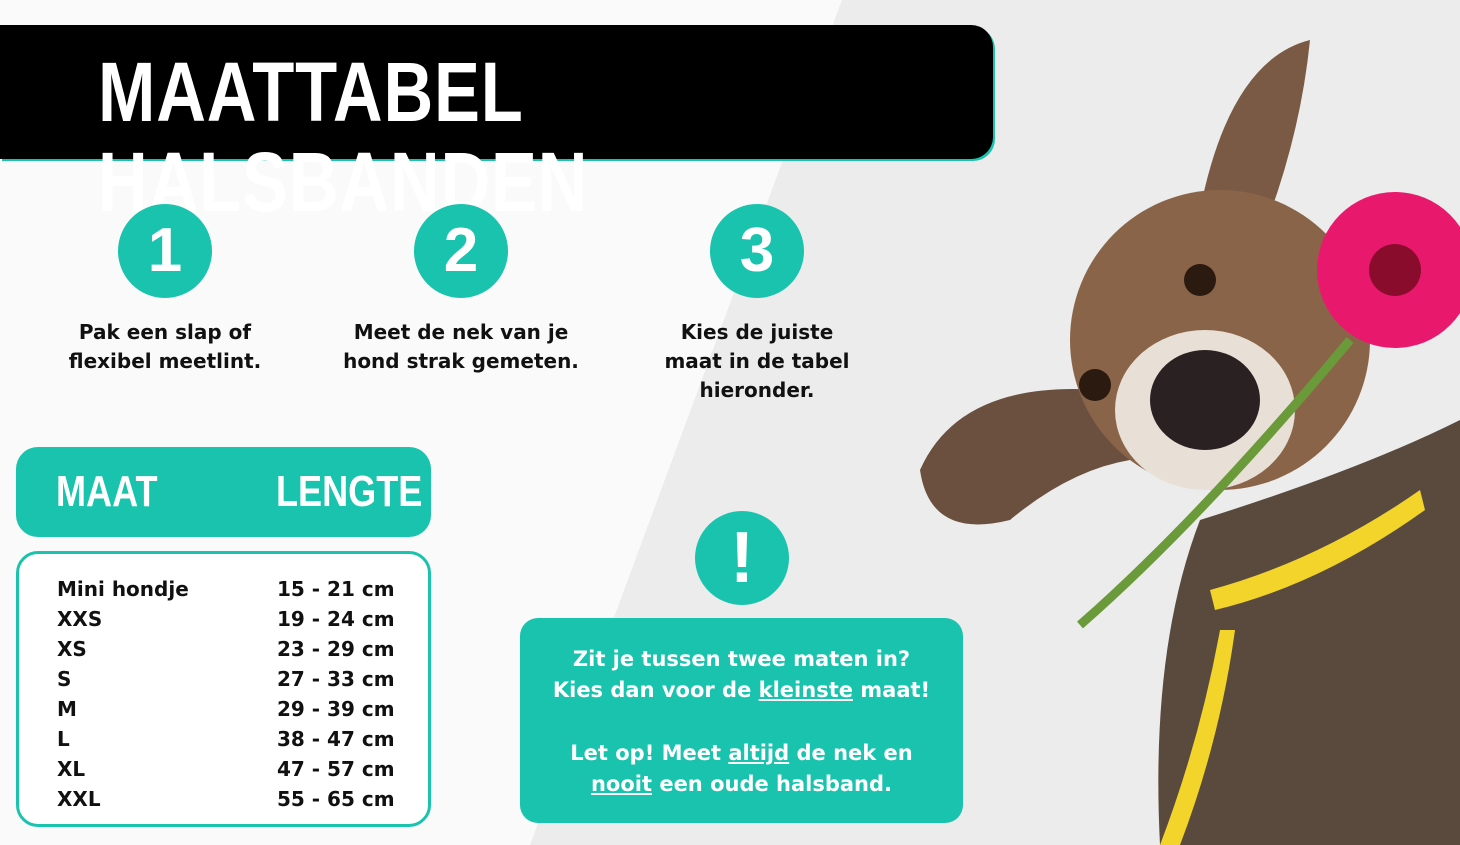 This screenshot has height=845, width=1460. I want to click on step-2: 2 Meet de nek van je hond strak gemeten., so click(461, 290).